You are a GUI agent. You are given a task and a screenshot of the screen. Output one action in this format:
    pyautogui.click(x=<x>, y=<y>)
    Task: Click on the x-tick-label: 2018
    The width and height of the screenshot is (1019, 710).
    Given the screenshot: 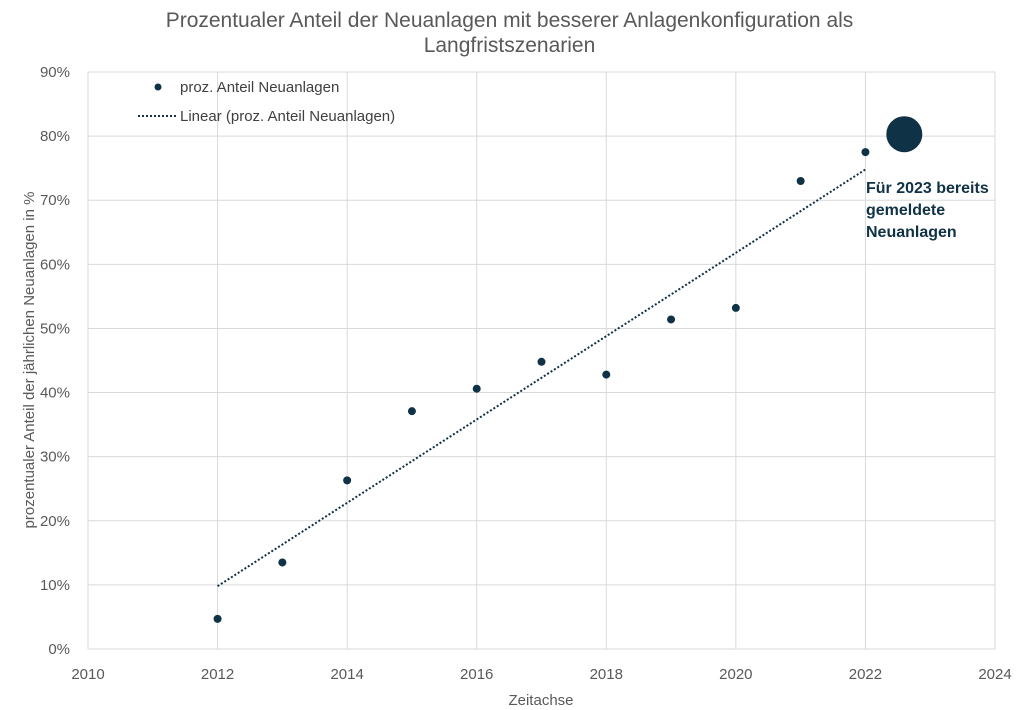 What is the action you would take?
    pyautogui.click(x=606, y=674)
    